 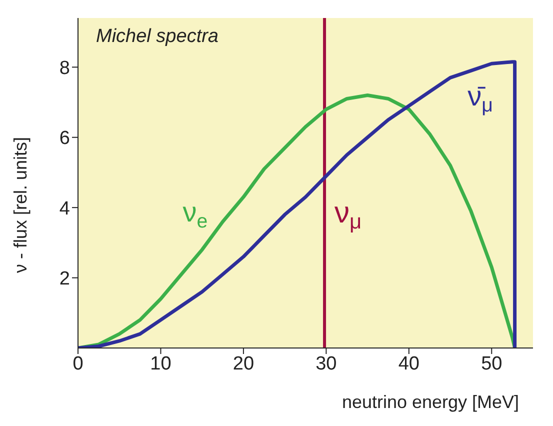 What do you see at coordinates (64, 68) in the screenshot?
I see `y-tick-label: 8` at bounding box center [64, 68].